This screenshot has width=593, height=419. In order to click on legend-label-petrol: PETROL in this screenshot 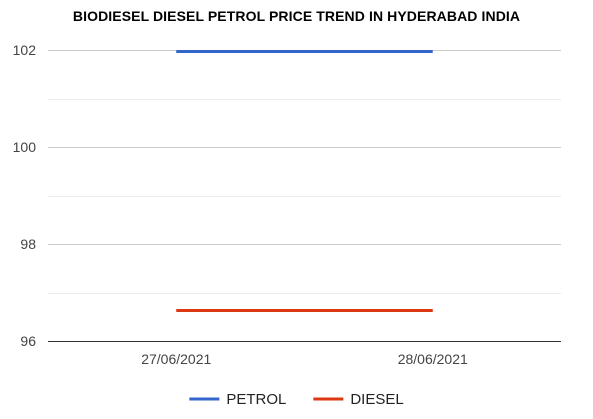, I will do `click(256, 399)`.